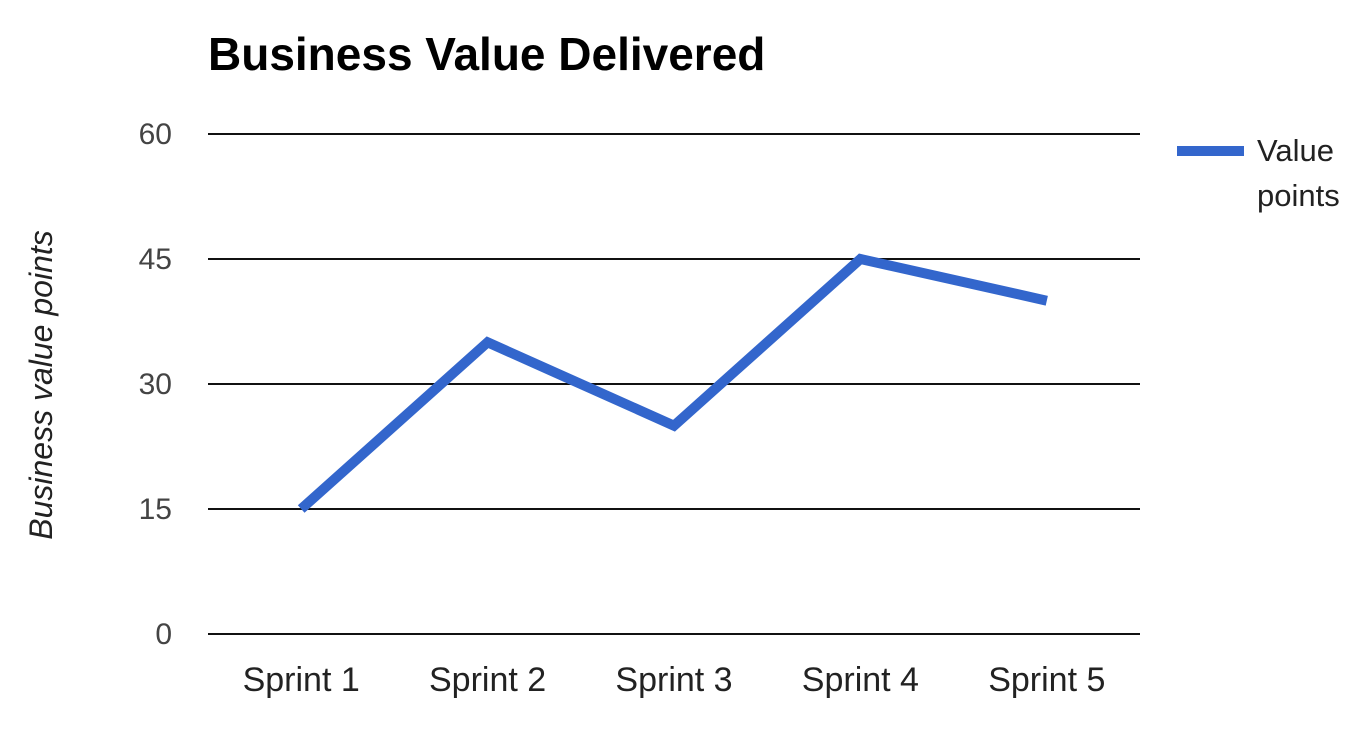 The height and width of the screenshot is (734, 1364). Describe the element at coordinates (1295, 150) in the screenshot. I see `legend-label-line-1: Value` at that location.